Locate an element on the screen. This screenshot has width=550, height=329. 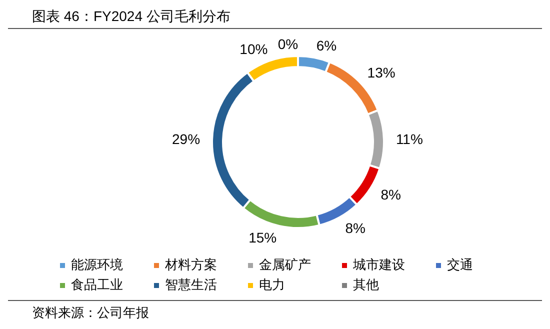
legend-label: 其他 is located at coordinates (366, 285).